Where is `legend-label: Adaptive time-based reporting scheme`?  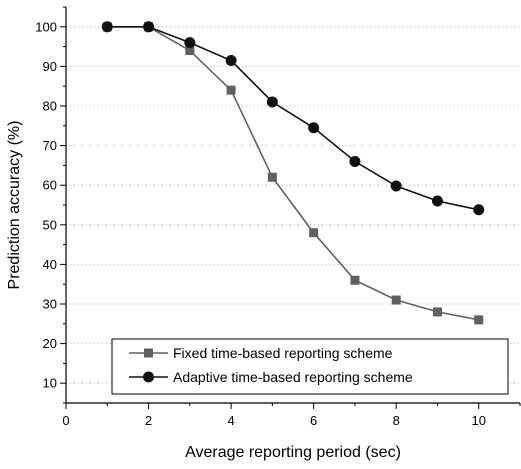
legend-label: Adaptive time-based reporting scheme is located at coordinates (293, 377).